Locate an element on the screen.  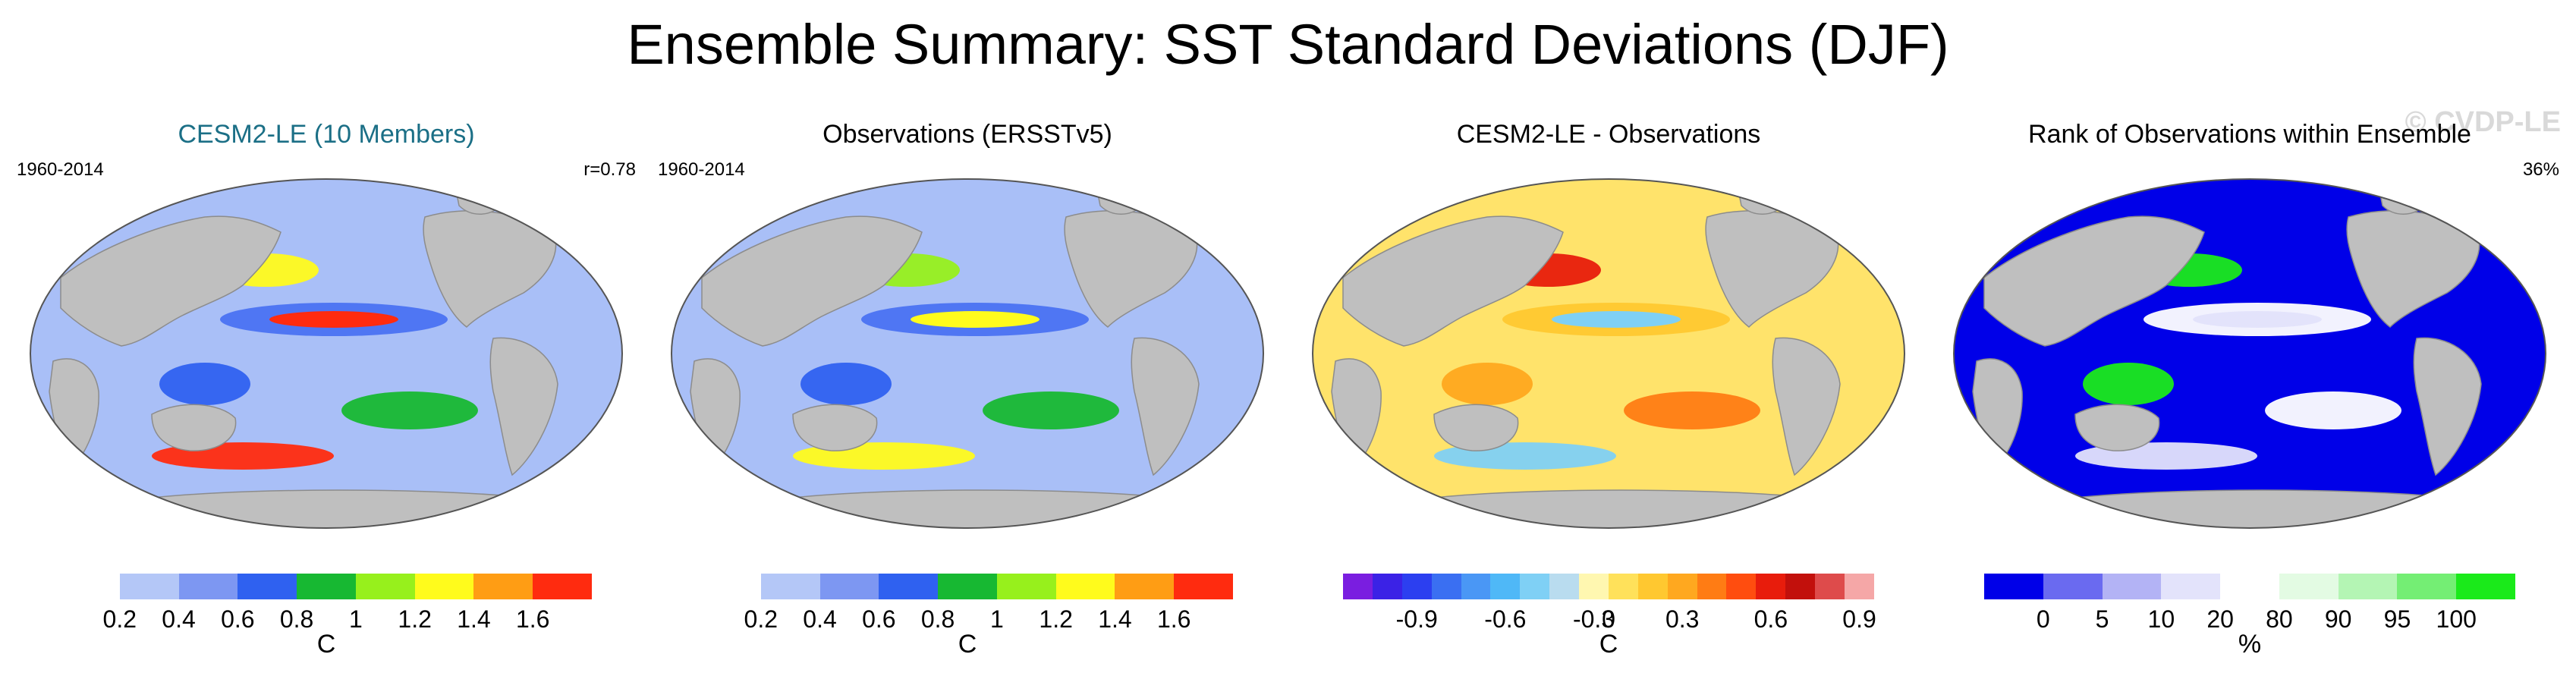
colorbar-tick-label: 20 is located at coordinates (2220, 619).